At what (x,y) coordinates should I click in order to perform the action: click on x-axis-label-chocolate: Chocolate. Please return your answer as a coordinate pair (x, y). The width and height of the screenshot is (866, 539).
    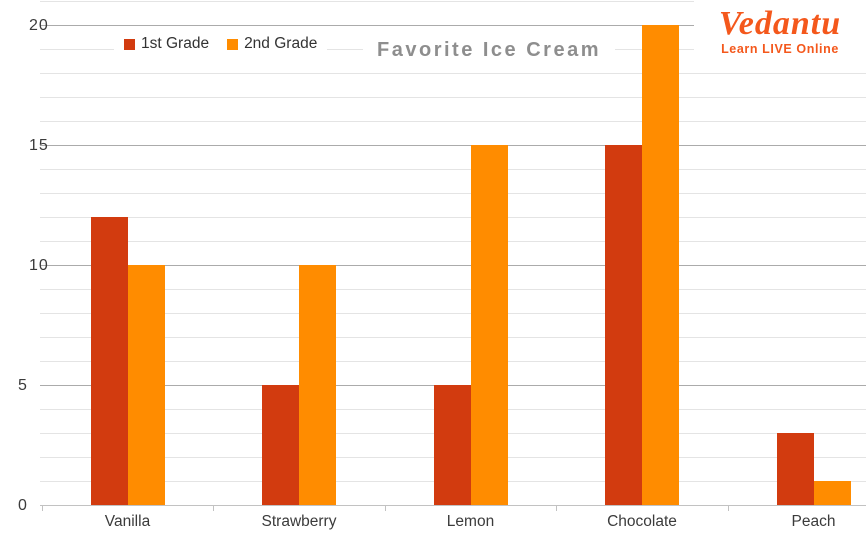
    Looking at the image, I should click on (642, 521).